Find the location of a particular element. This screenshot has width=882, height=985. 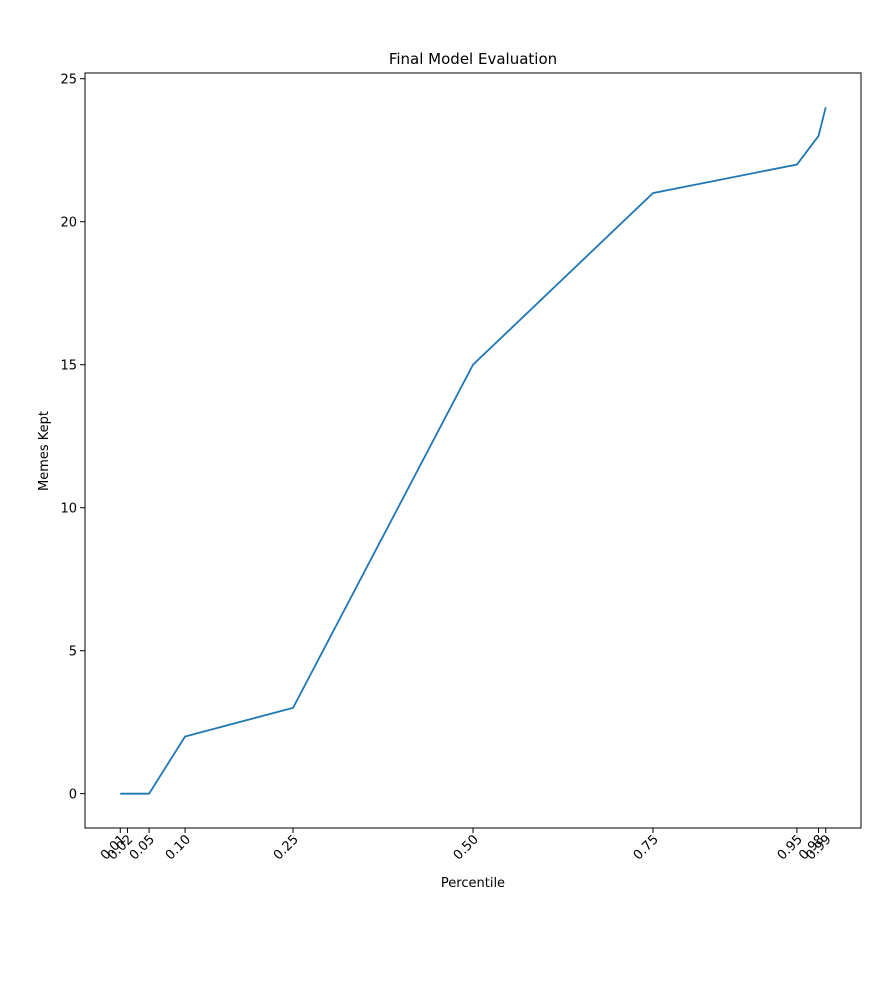

y-tick-label: 15 is located at coordinates (68, 366).